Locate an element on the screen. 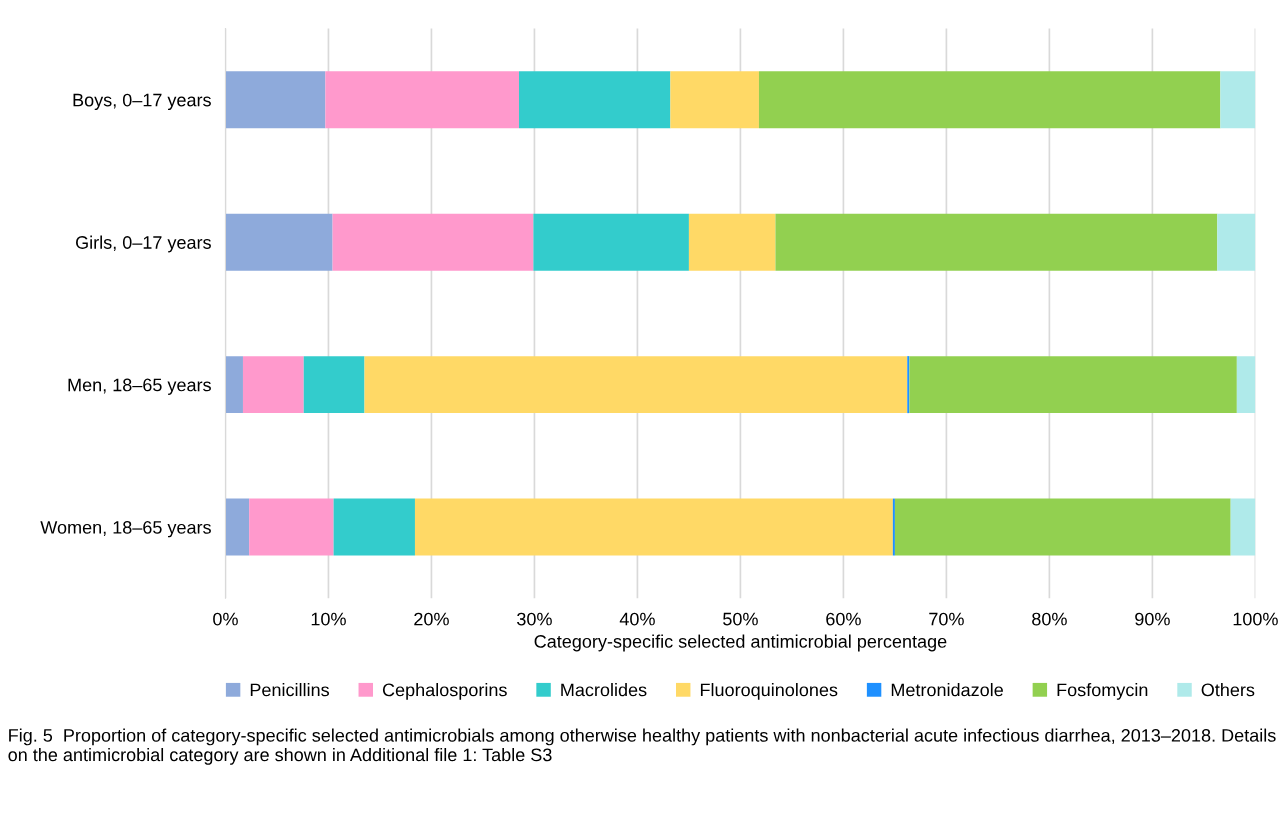  x-tick-label: 0% is located at coordinates (225, 619).